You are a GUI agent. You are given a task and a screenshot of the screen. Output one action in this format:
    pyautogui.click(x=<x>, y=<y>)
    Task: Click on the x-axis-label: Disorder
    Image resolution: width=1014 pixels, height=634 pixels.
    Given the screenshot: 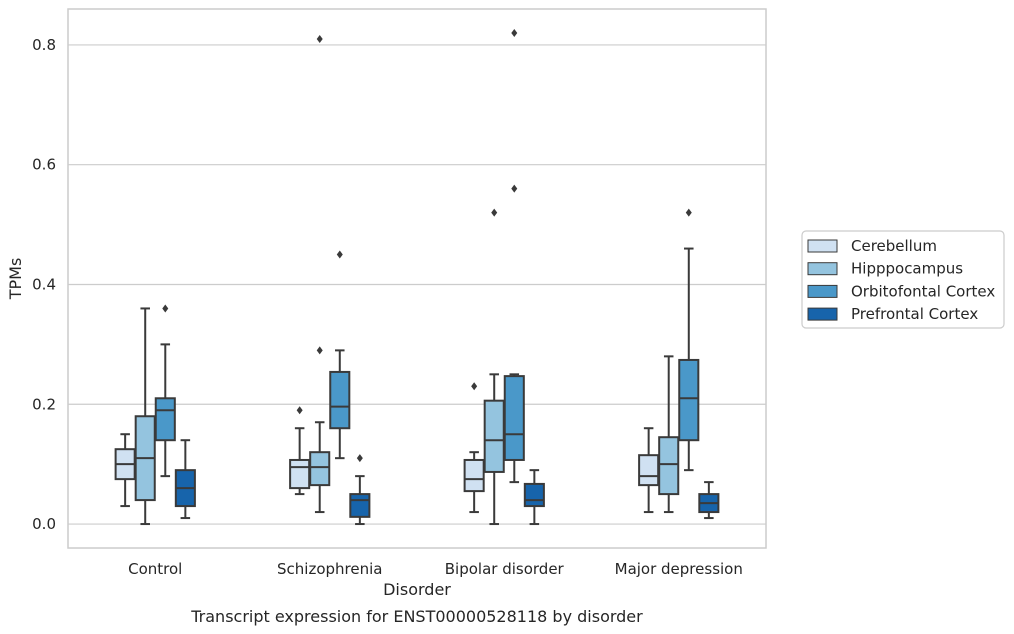 What is the action you would take?
    pyautogui.click(x=417, y=589)
    